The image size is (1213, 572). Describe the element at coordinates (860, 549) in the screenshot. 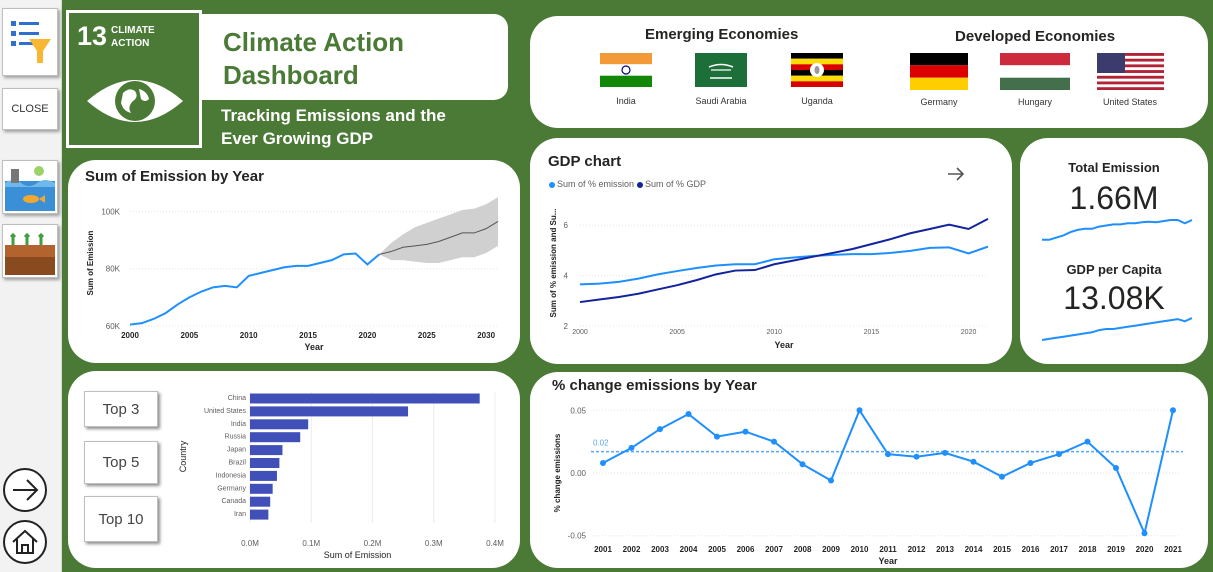

I see `x-tick-label: 2010` at that location.